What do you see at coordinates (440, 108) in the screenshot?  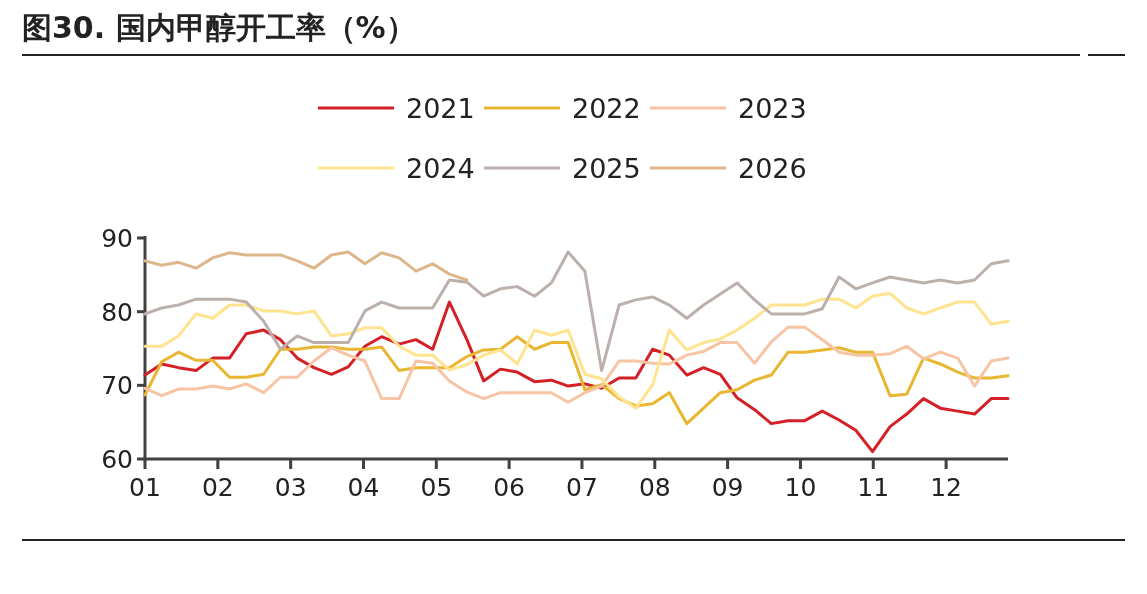 I see `legend-label: 2021` at bounding box center [440, 108].